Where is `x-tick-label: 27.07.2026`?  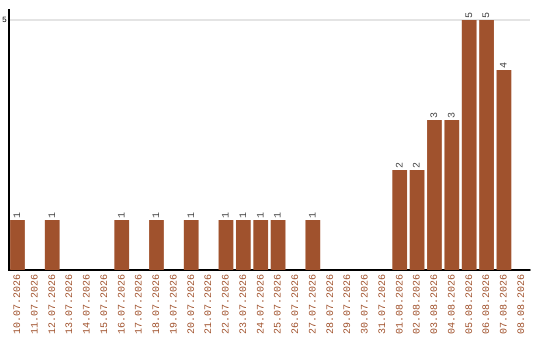
x-tick-label: 27.07.2026 is located at coordinates (314, 304).